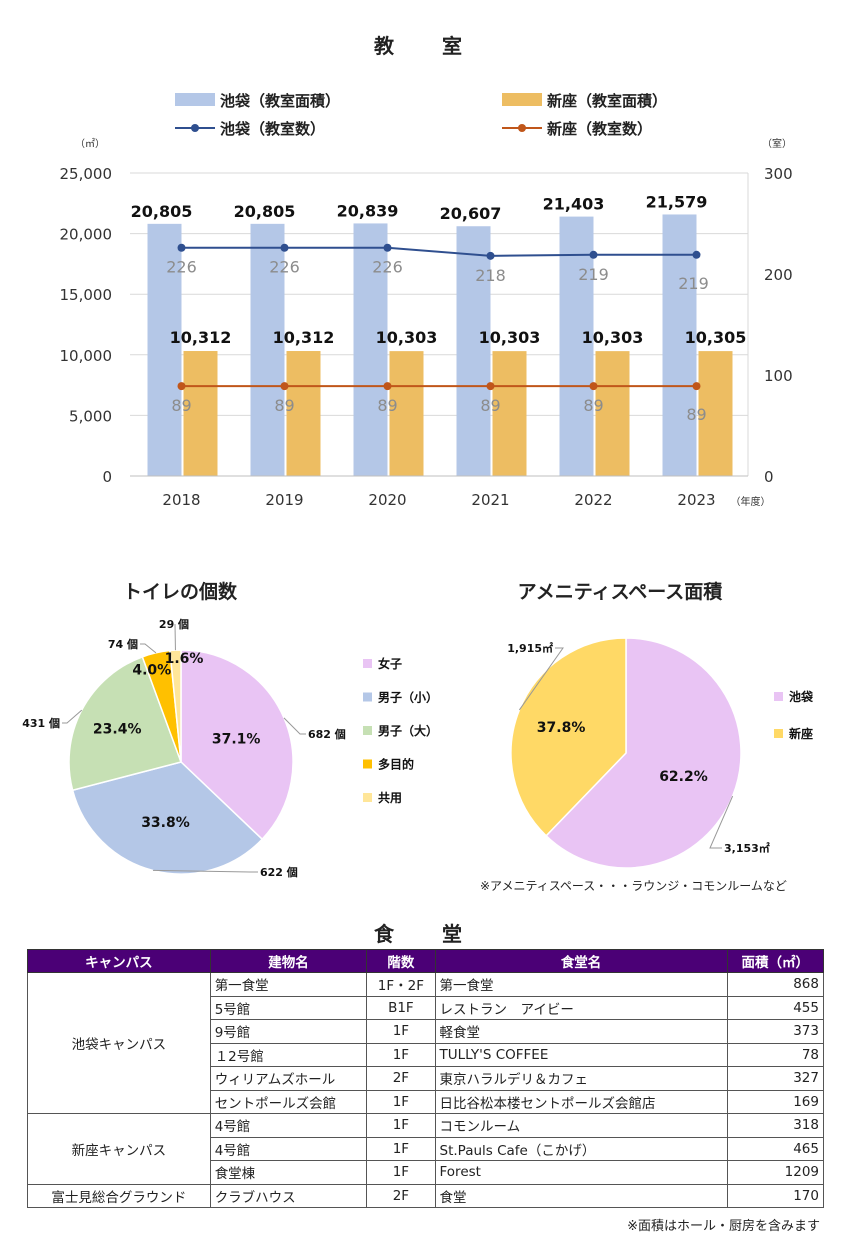  I want to click on header-area: 面積（㎡）, so click(775, 961).